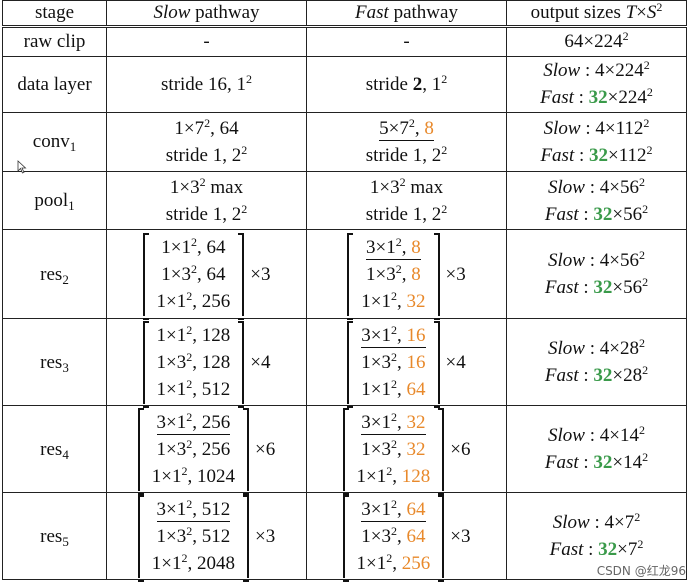 The width and height of the screenshot is (692, 583). What do you see at coordinates (393, 248) in the screenshot?
I see `fast-line-inner: 3×12, 8` at bounding box center [393, 248].